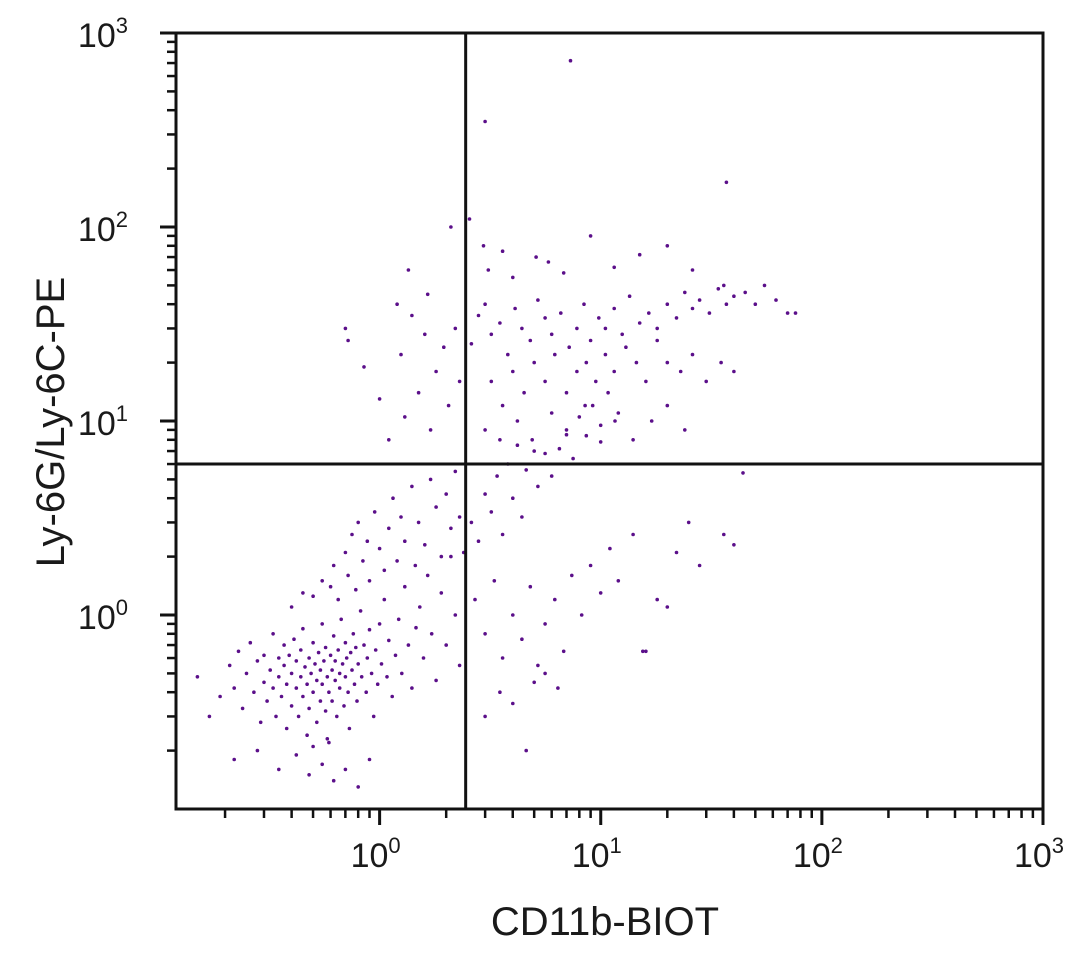 Image resolution: width=1080 pixels, height=970 pixels. I want to click on x-tick-label: 10¹, so click(597, 854).